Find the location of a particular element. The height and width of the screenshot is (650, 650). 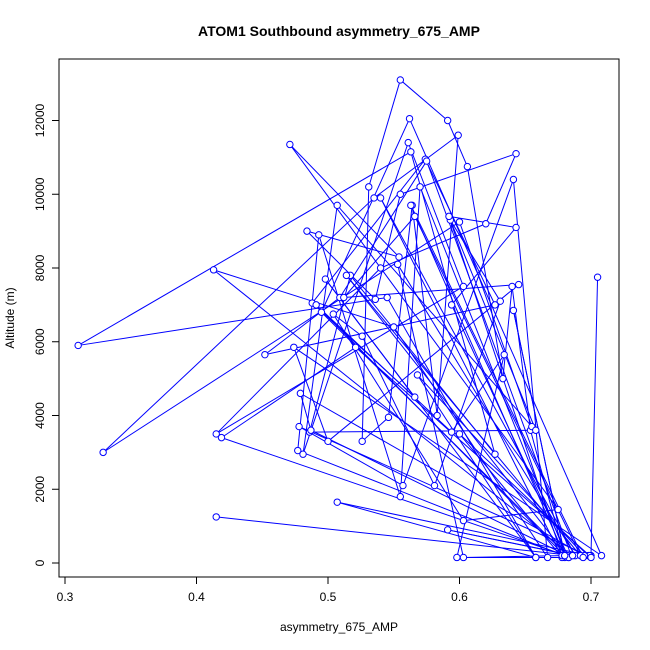

x-tick-label: 0.7 is located at coordinates (591, 597).